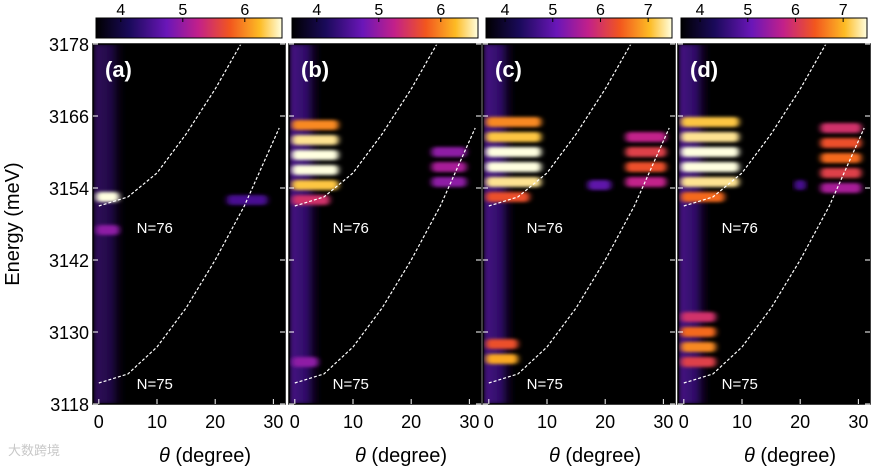 This screenshot has height=470, width=873. I want to click on panel-label: (d), so click(704, 69).